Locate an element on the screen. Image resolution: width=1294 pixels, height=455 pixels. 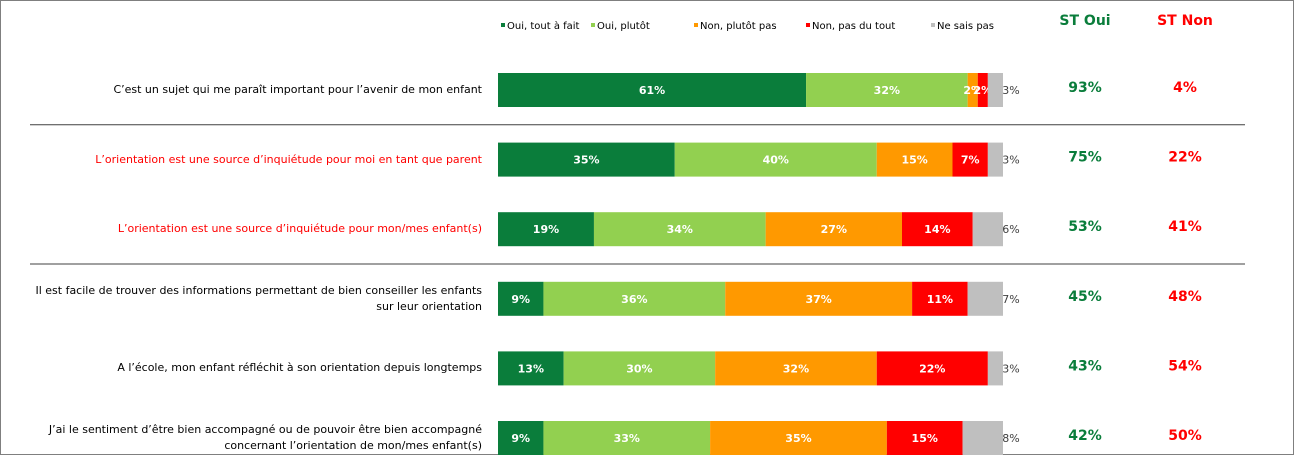
total-value: 54% is located at coordinates (1185, 366).